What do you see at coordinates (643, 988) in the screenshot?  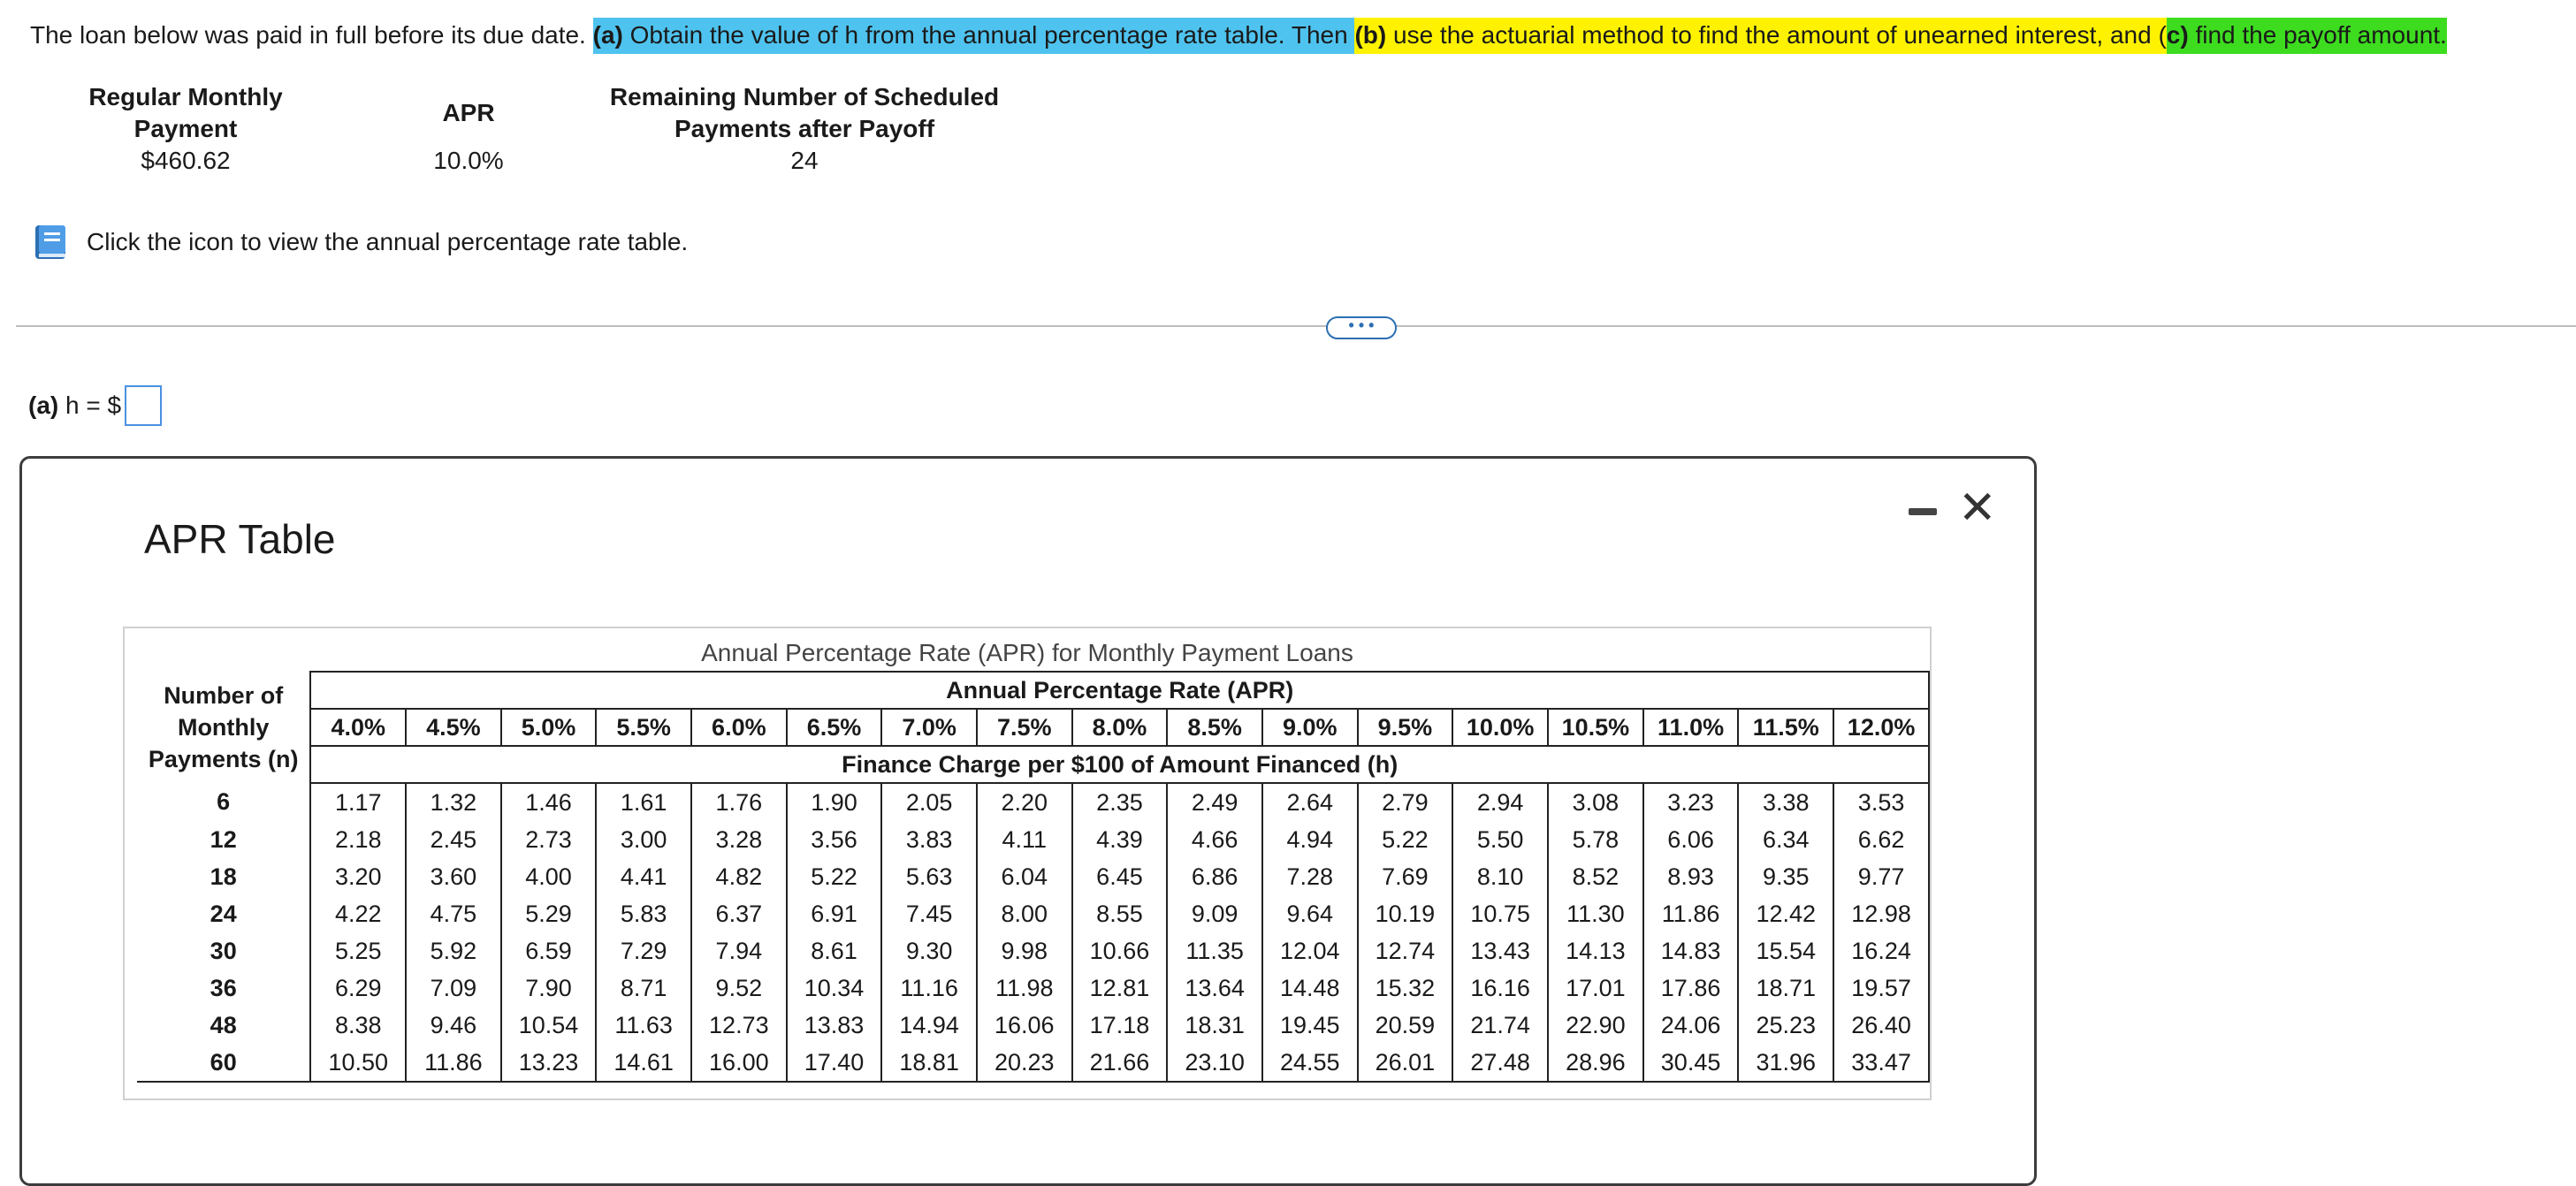 I see `finance-charge-cell: 8.71` at bounding box center [643, 988].